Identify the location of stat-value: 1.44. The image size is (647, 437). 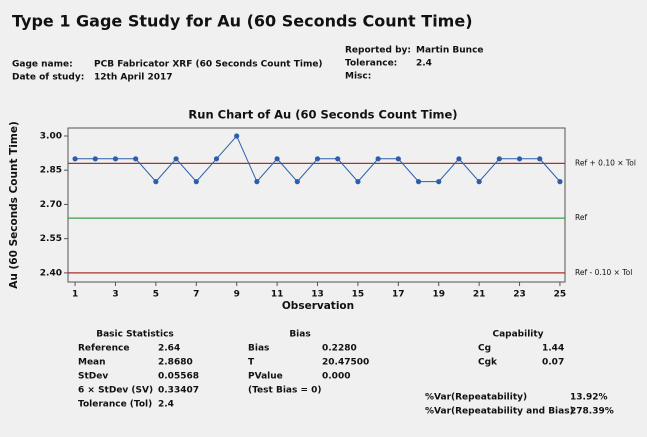
(553, 349).